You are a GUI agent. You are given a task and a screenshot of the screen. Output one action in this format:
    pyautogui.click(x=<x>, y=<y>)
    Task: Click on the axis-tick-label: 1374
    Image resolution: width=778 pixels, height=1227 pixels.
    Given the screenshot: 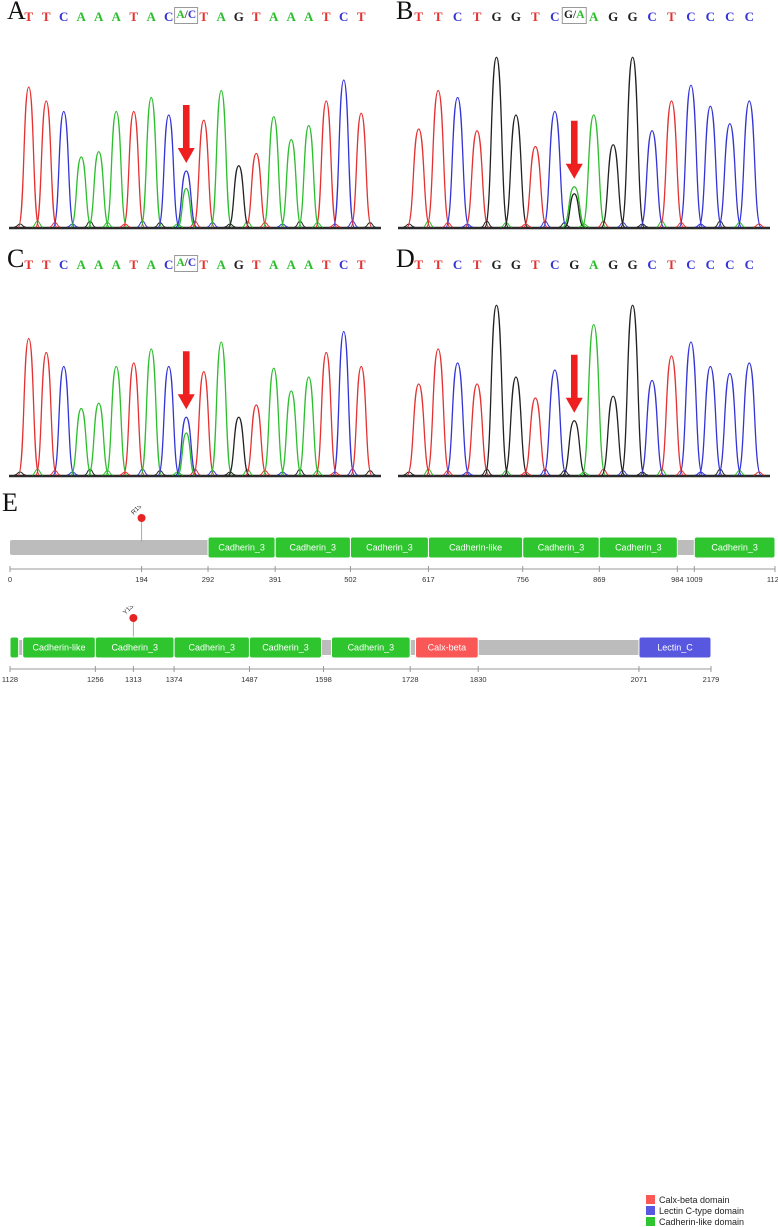 What is the action you would take?
    pyautogui.click(x=174, y=679)
    